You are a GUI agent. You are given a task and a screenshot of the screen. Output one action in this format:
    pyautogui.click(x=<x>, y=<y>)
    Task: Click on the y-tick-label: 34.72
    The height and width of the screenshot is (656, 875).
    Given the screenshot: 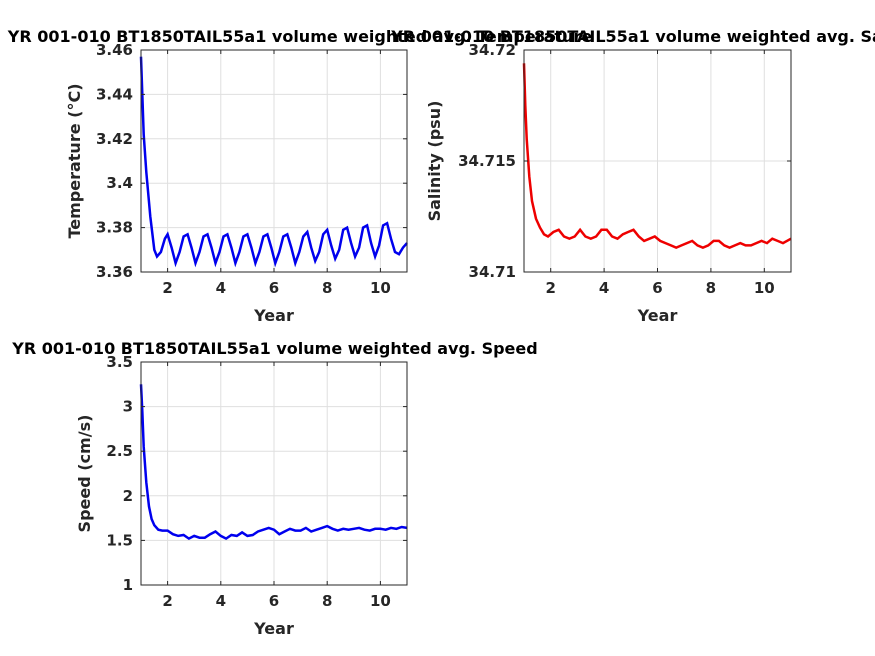 What is the action you would take?
    pyautogui.click(x=492, y=50)
    